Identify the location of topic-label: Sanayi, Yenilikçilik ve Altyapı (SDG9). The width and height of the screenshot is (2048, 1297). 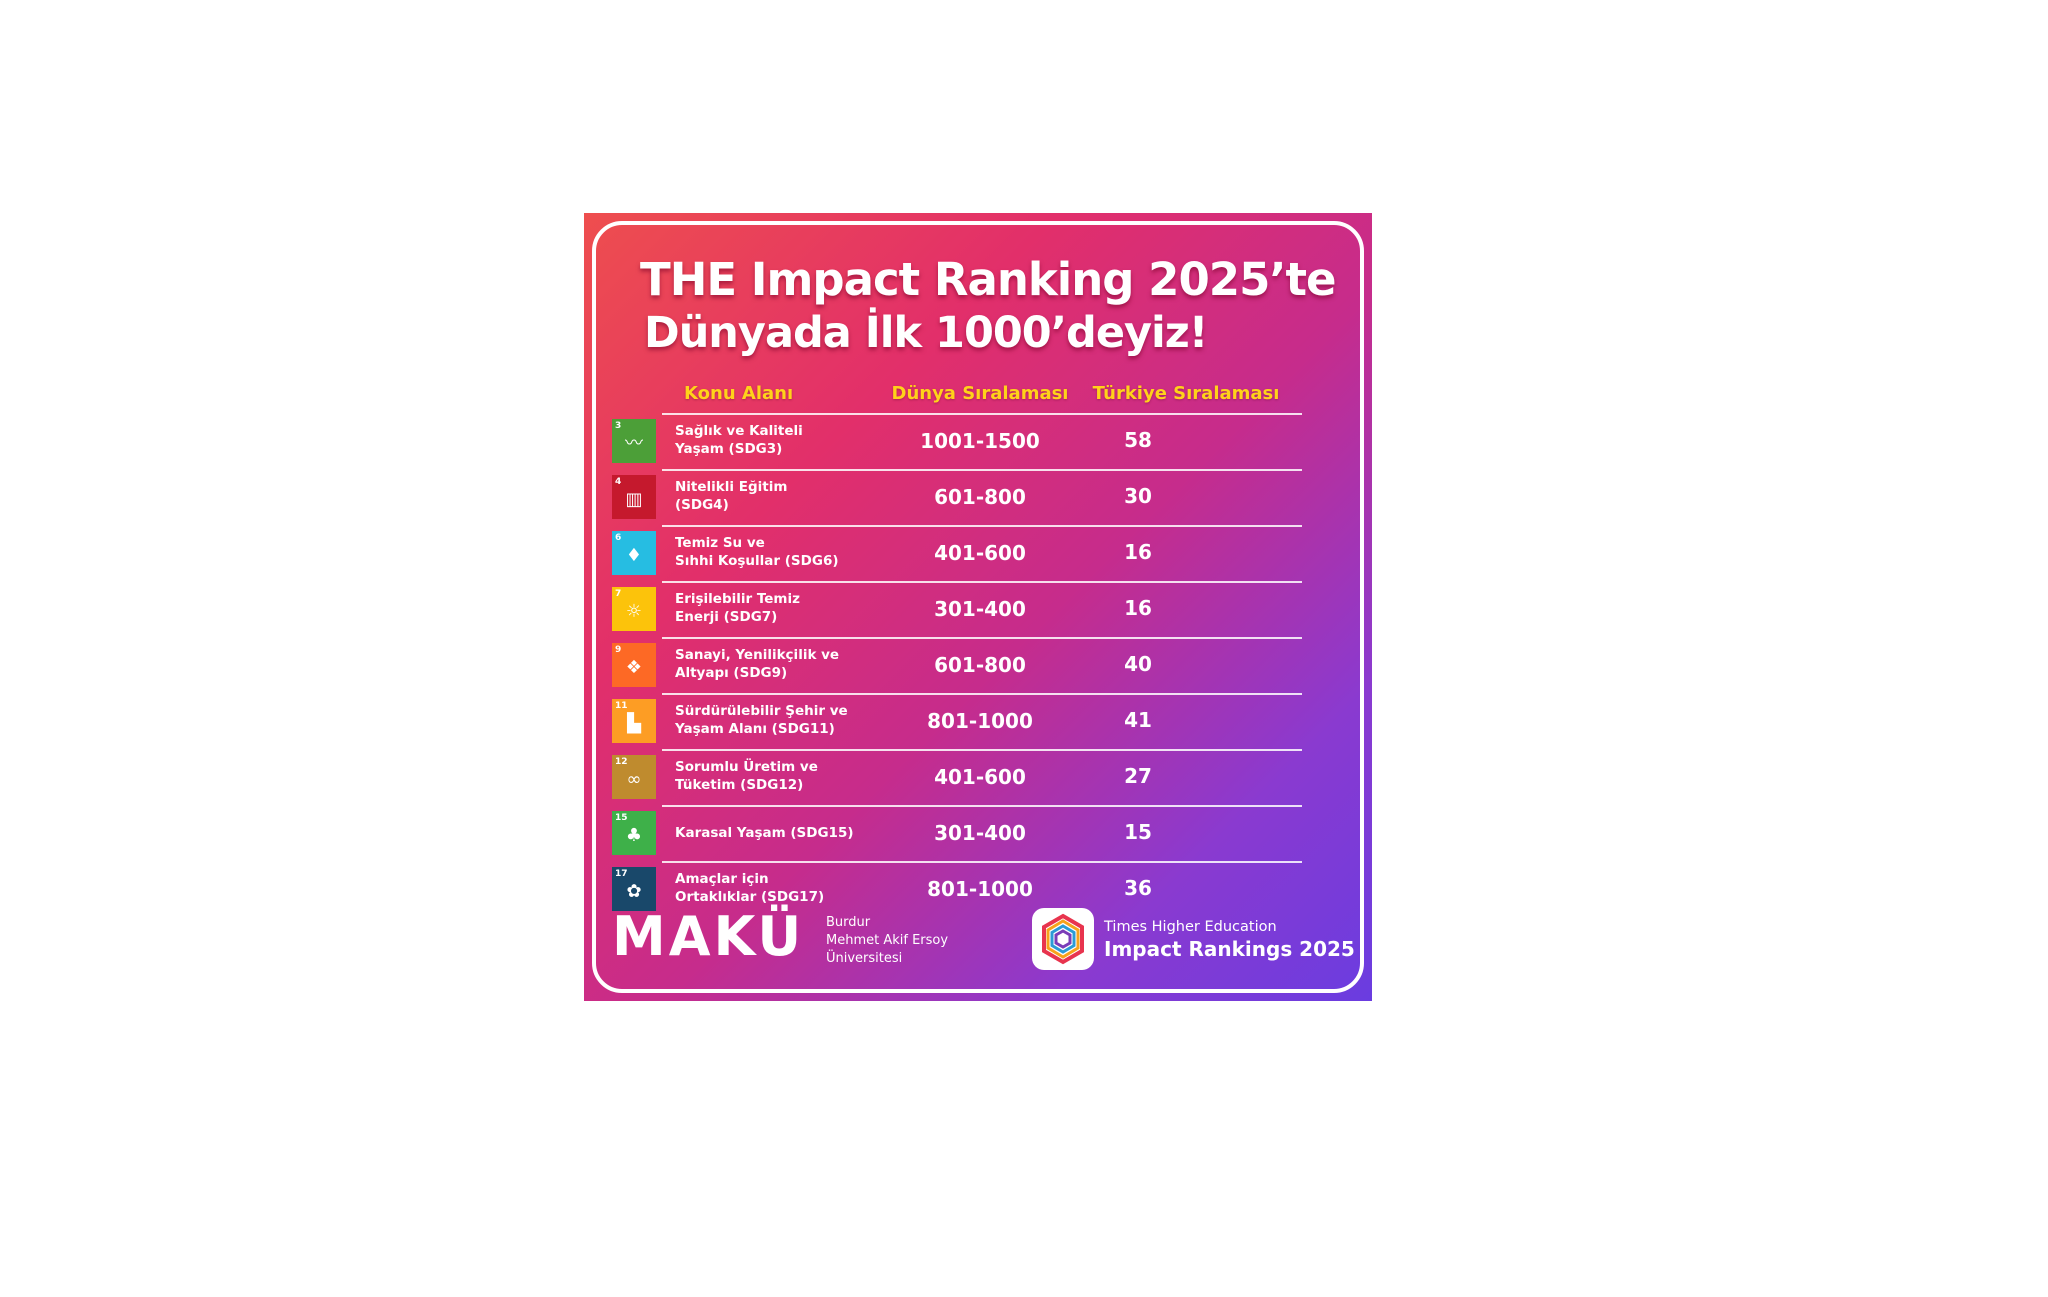
(775, 664).